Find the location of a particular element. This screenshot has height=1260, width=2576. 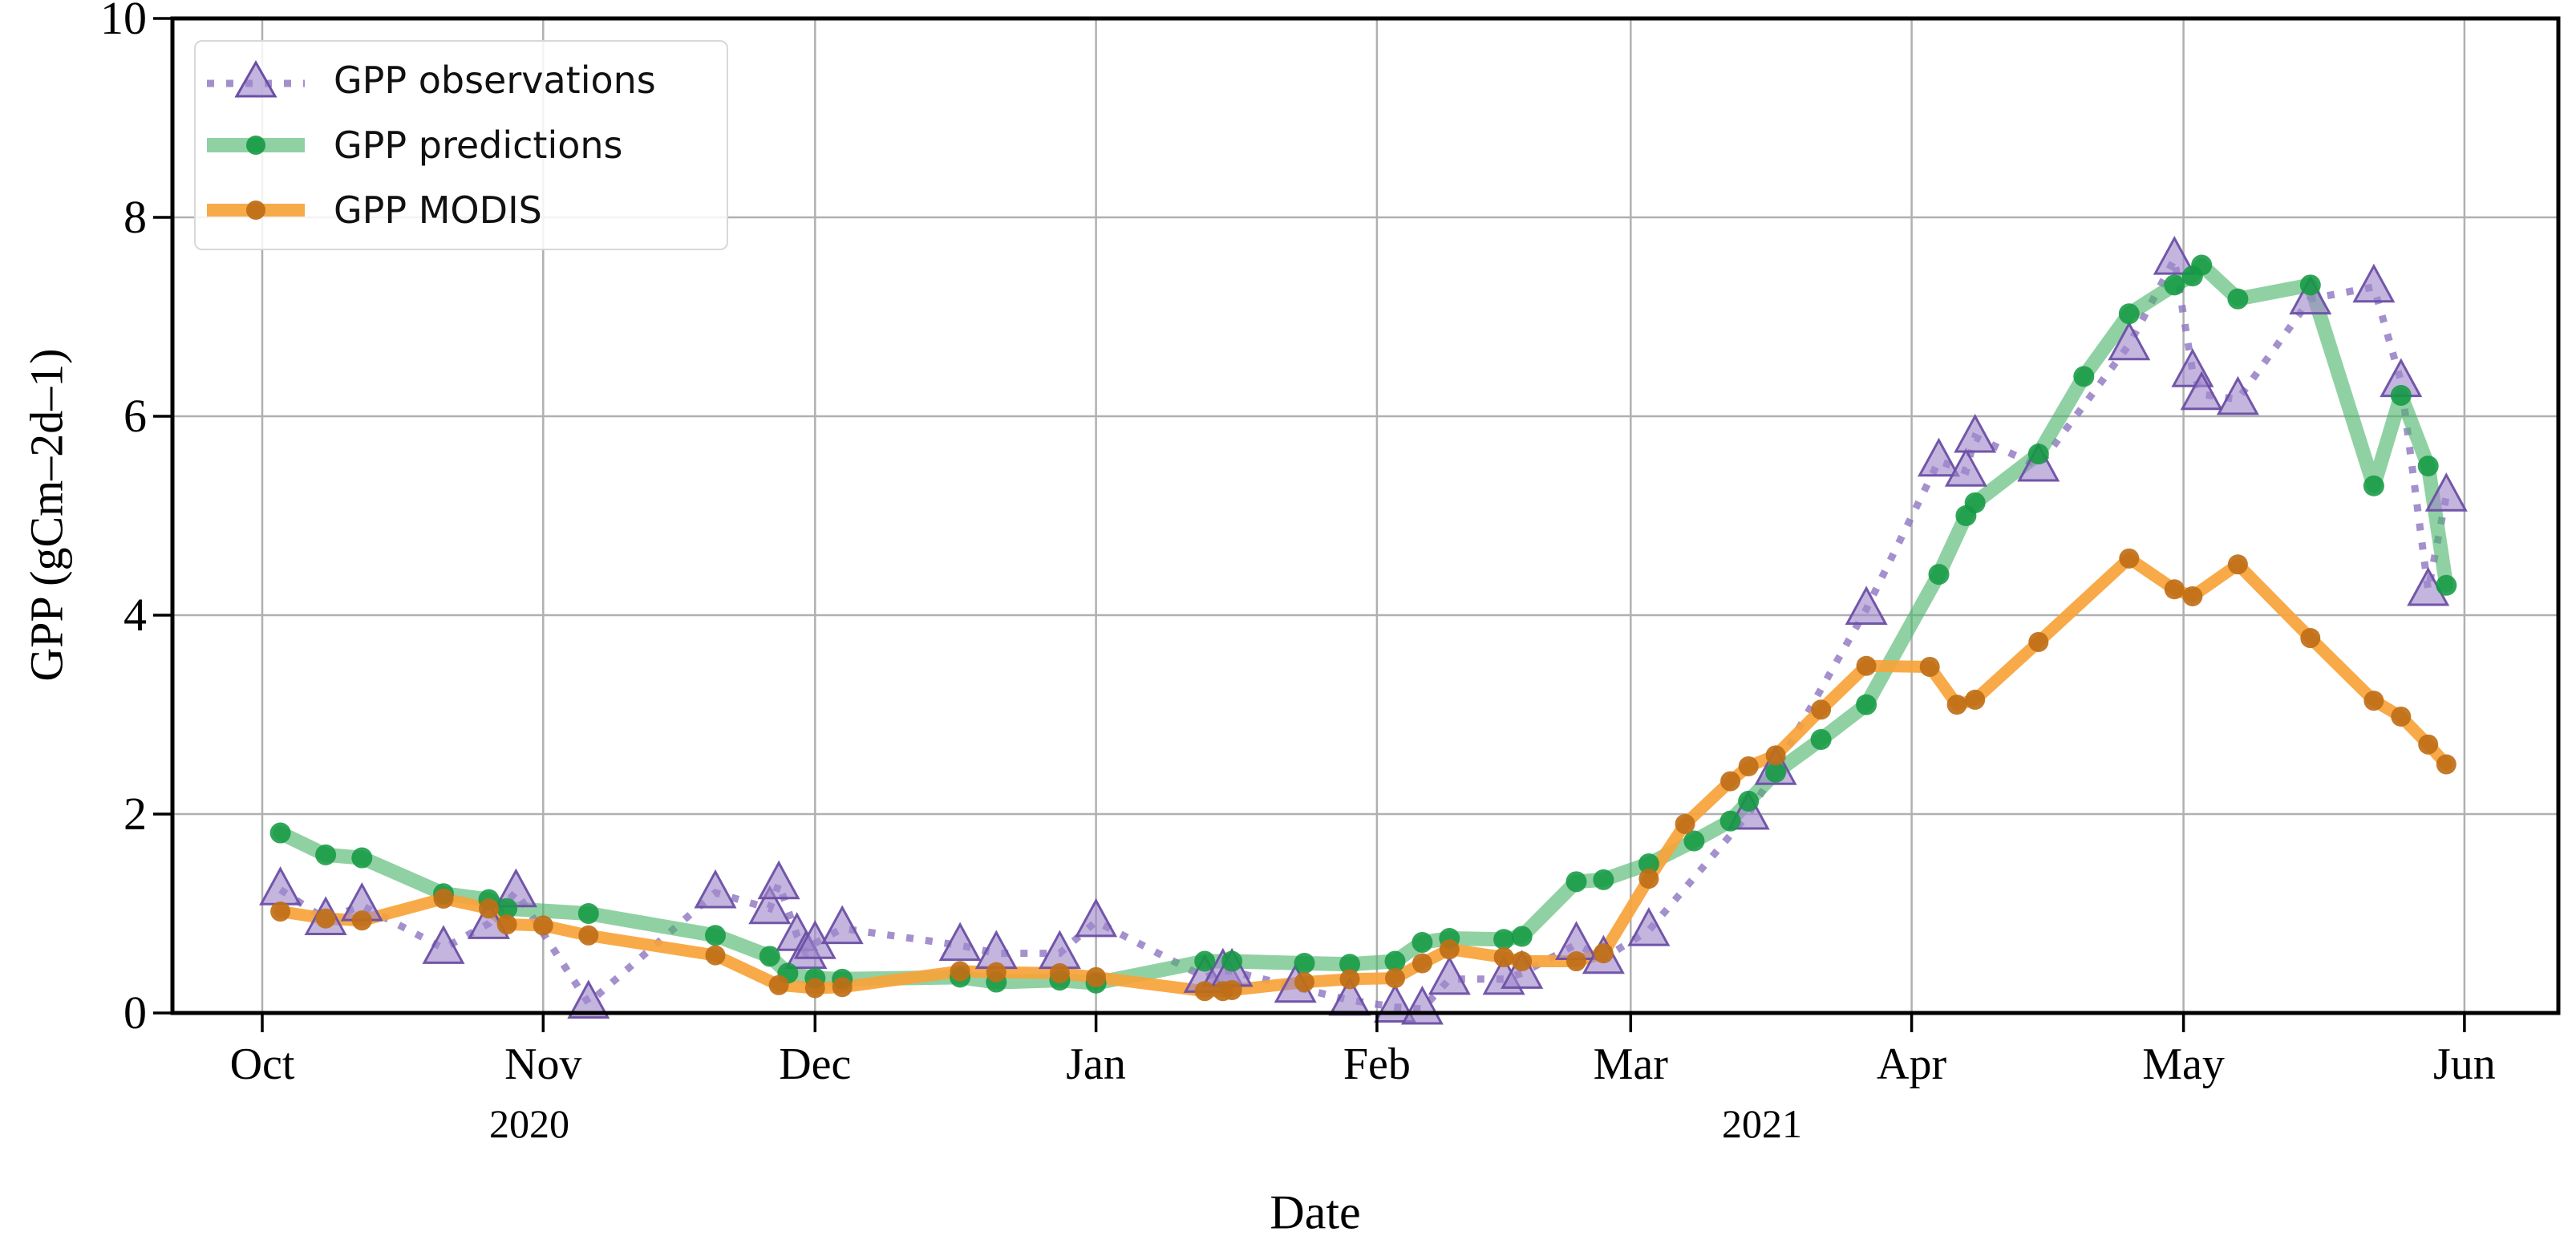

observations-line-marker-icon is located at coordinates (256, 79).